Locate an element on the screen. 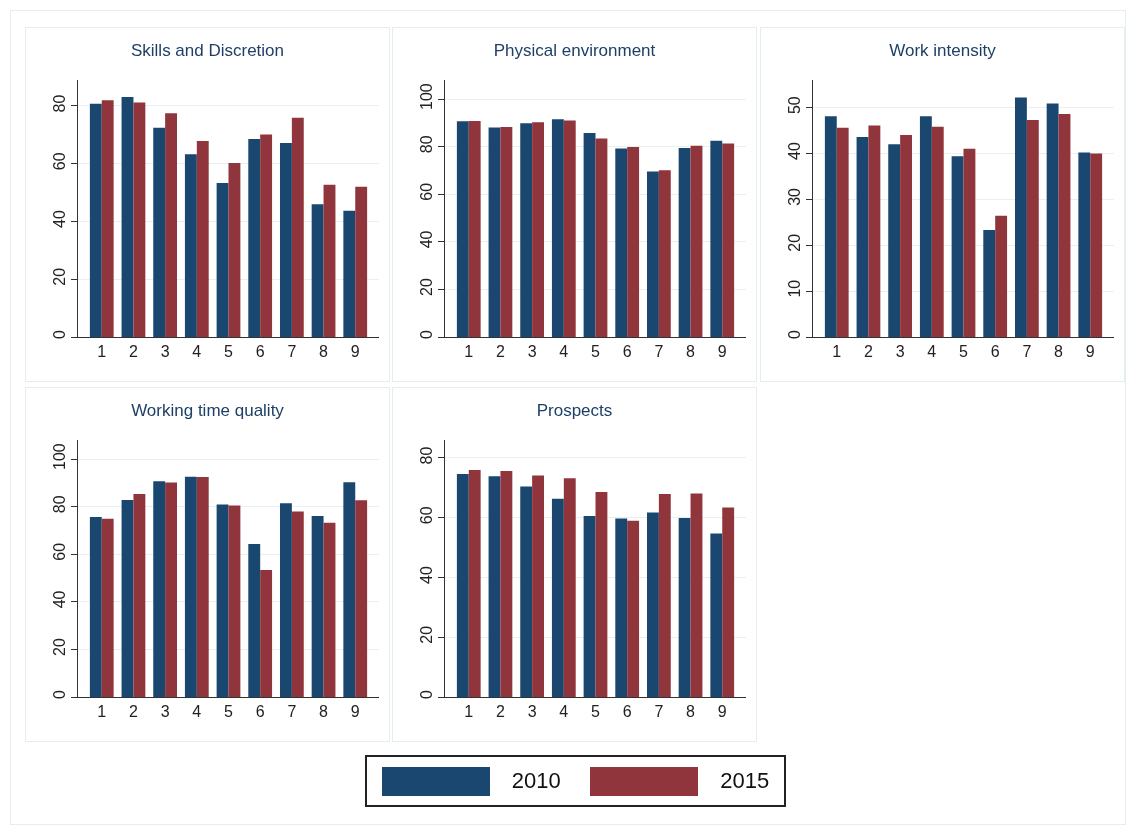 Image resolution: width=1128 pixels, height=829 pixels. chart-title: Skills and Discretion is located at coordinates (207, 50).